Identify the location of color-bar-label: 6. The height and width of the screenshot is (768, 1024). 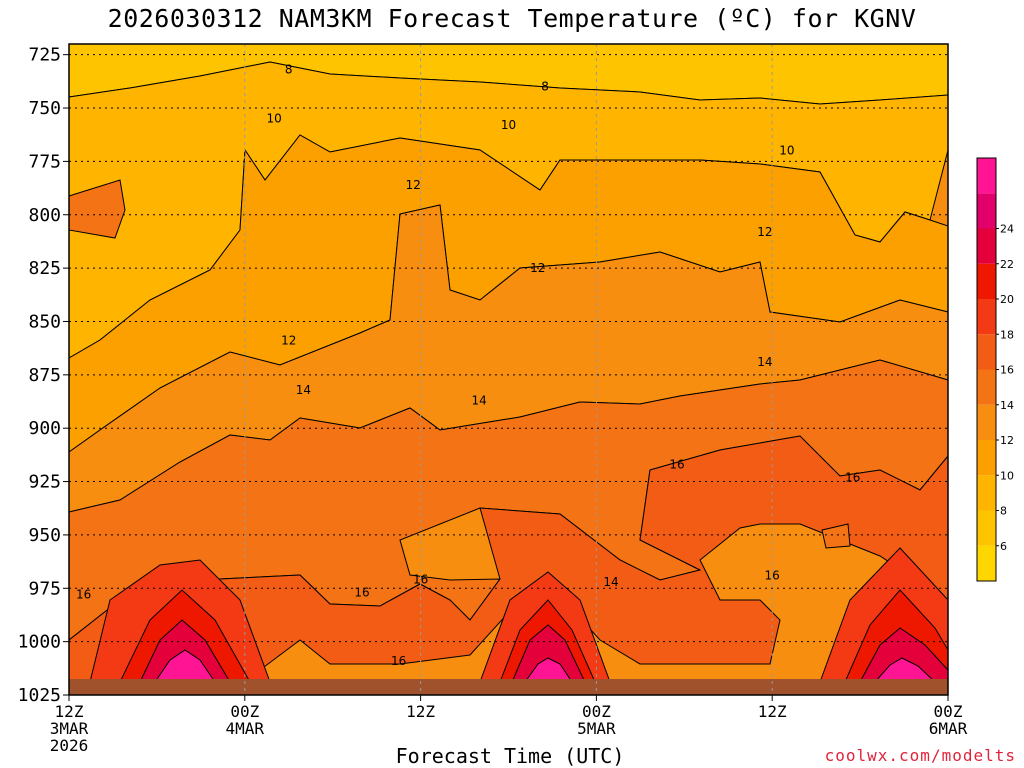
(1003, 546).